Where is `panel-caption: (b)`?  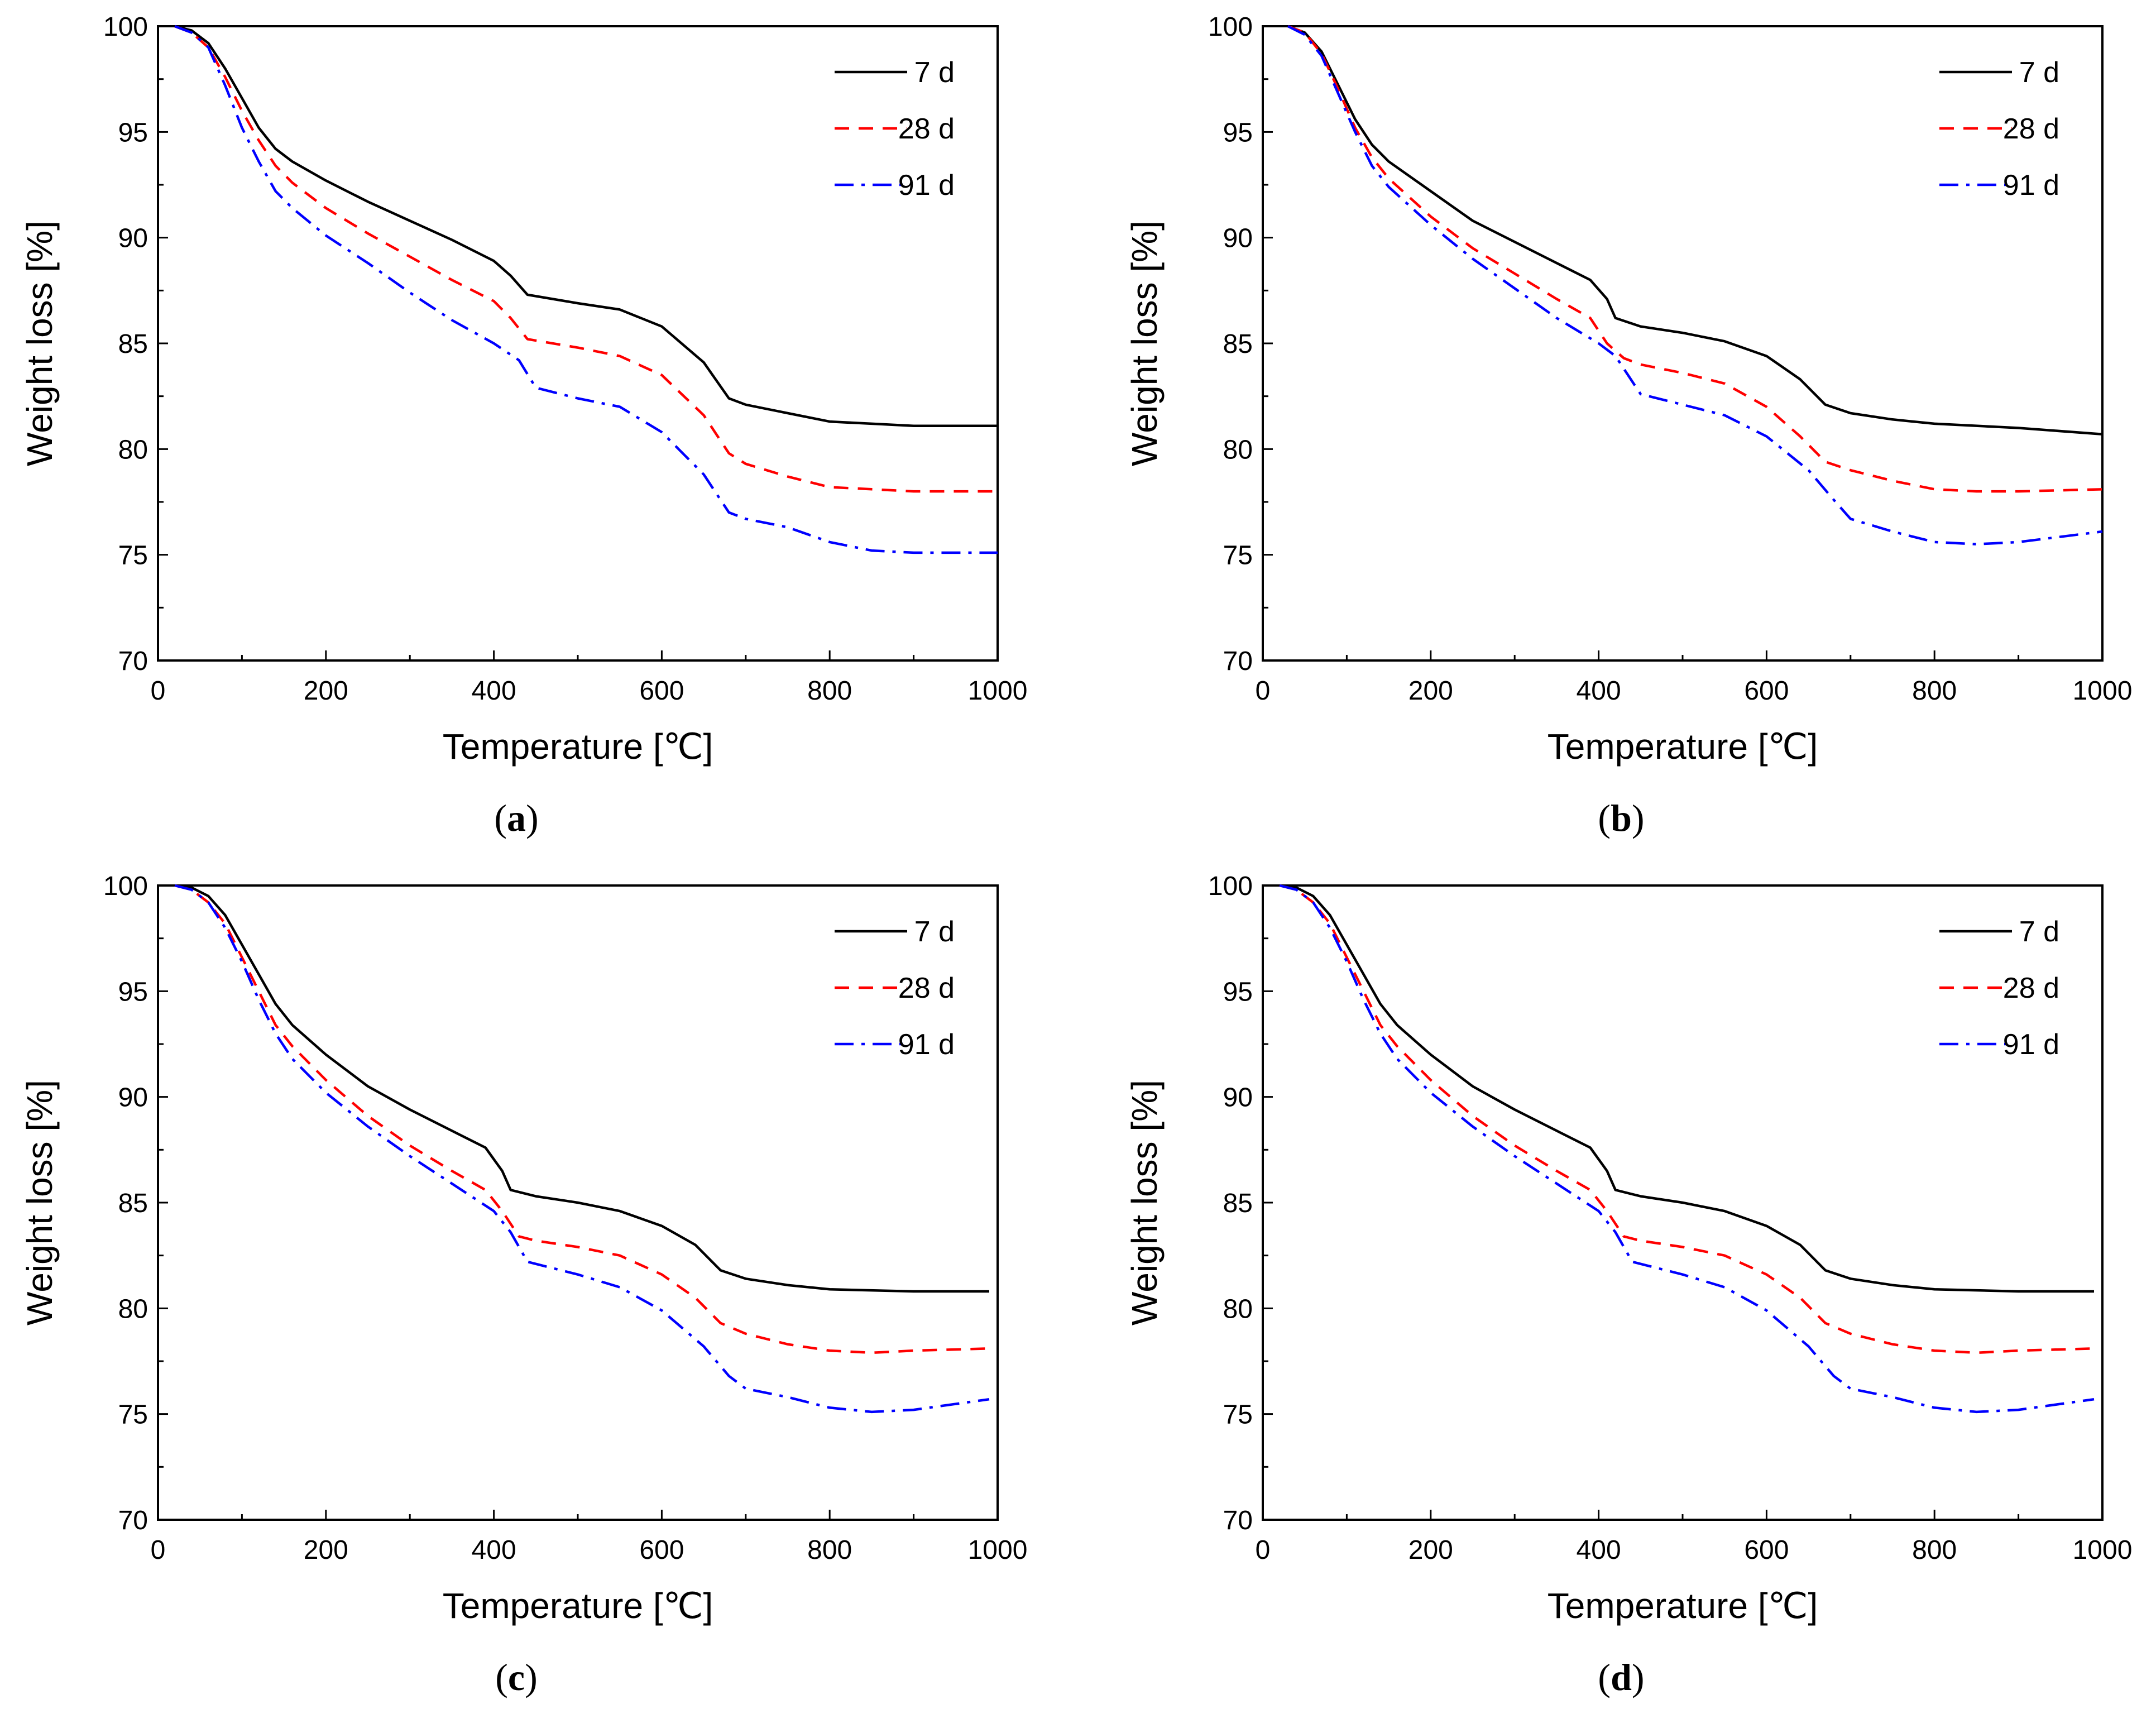
panel-caption: (b) is located at coordinates (1621, 818).